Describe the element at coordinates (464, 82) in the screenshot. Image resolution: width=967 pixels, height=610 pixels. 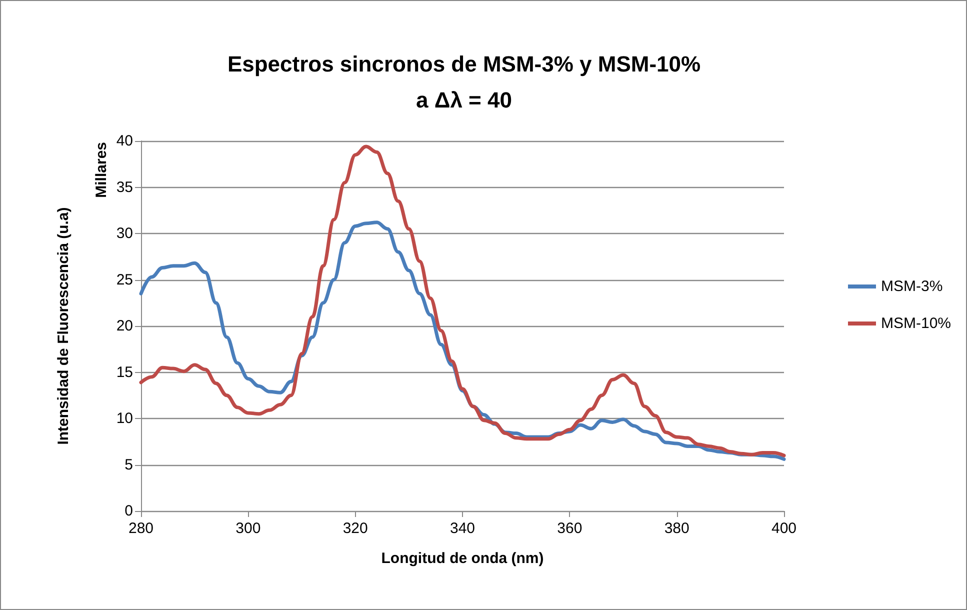
I see `chart-title: Espectros sincronos de MSM-3% y MSM-10% a Δλ = 40` at that location.